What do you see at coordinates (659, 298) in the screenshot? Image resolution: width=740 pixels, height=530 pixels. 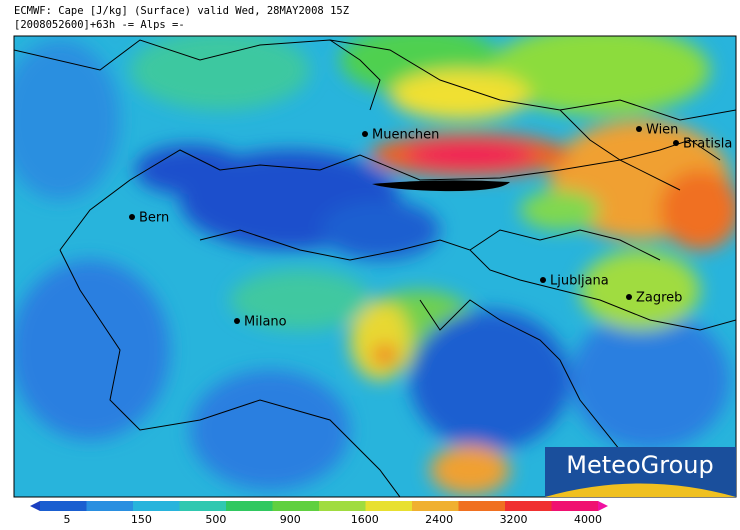 I see `city-label: Zagreb` at bounding box center [659, 298].